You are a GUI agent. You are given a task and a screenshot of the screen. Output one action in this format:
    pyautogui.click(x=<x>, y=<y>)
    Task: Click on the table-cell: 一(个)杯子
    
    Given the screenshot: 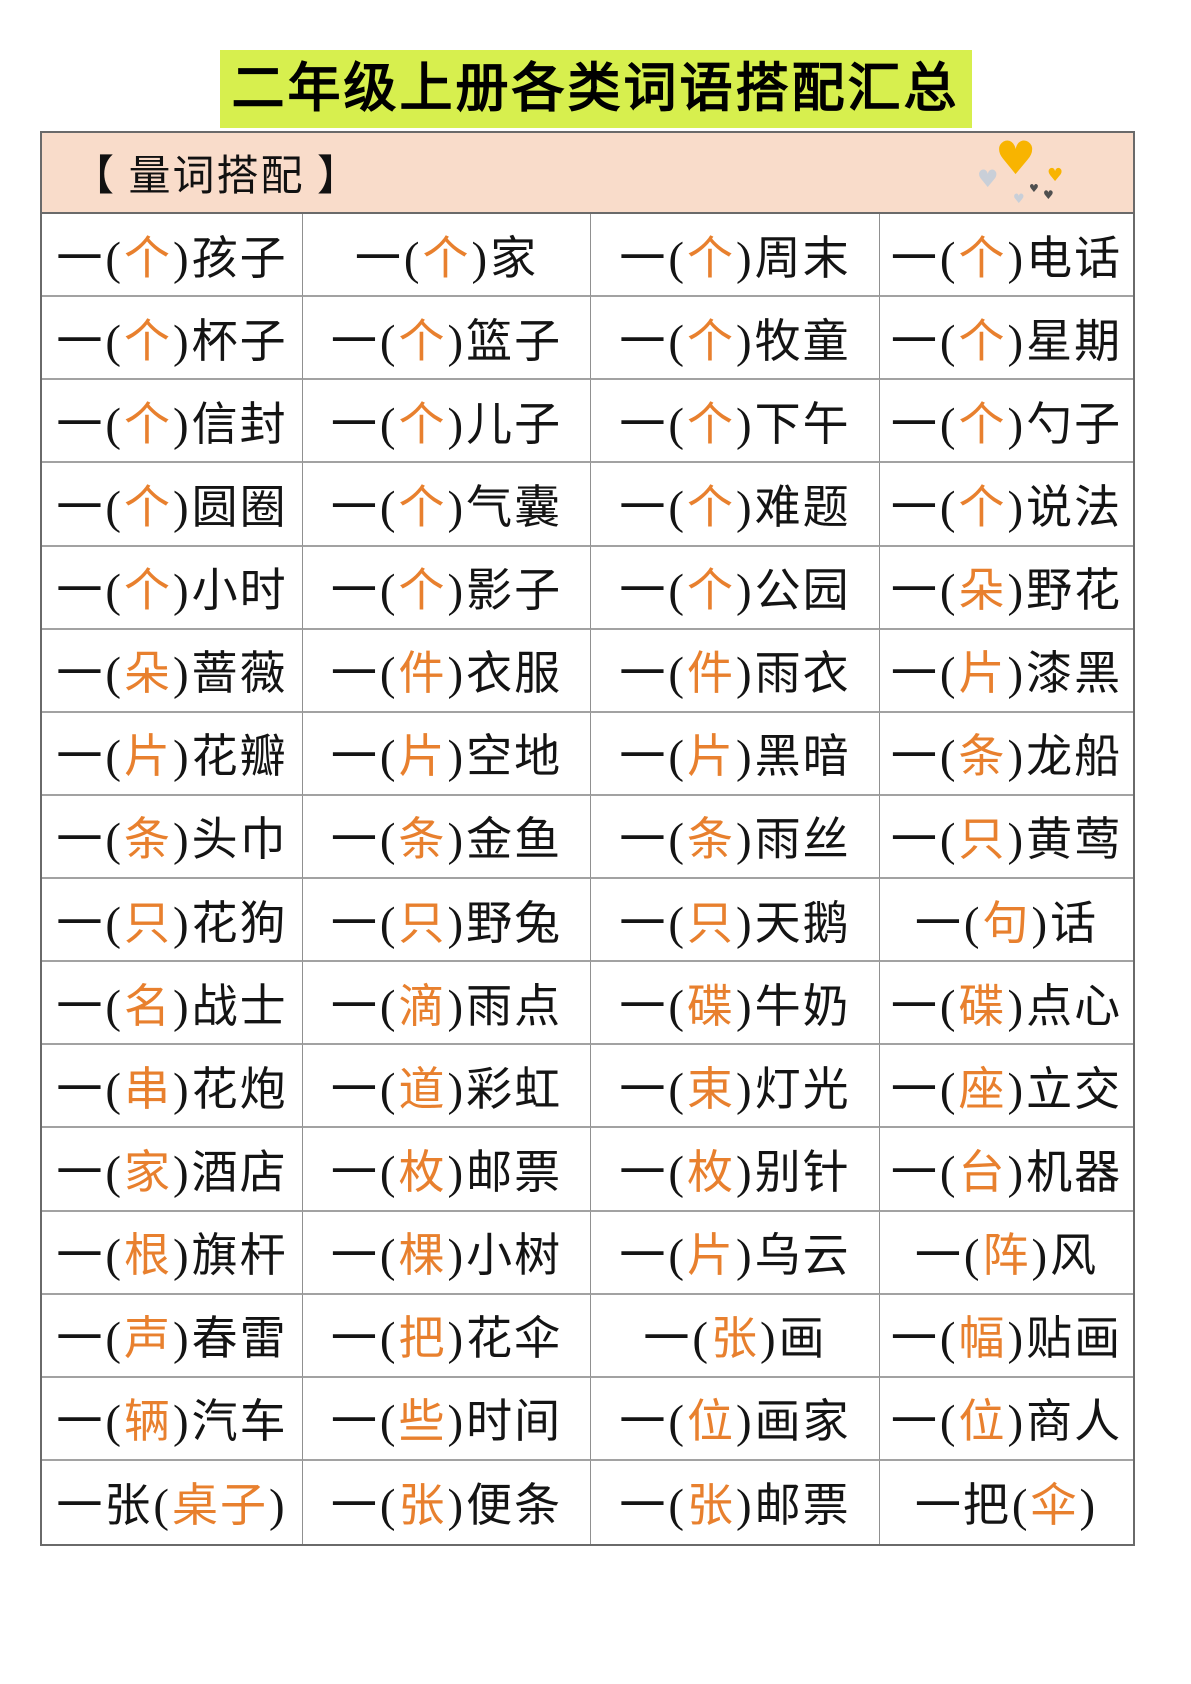 What is the action you would take?
    pyautogui.click(x=173, y=339)
    